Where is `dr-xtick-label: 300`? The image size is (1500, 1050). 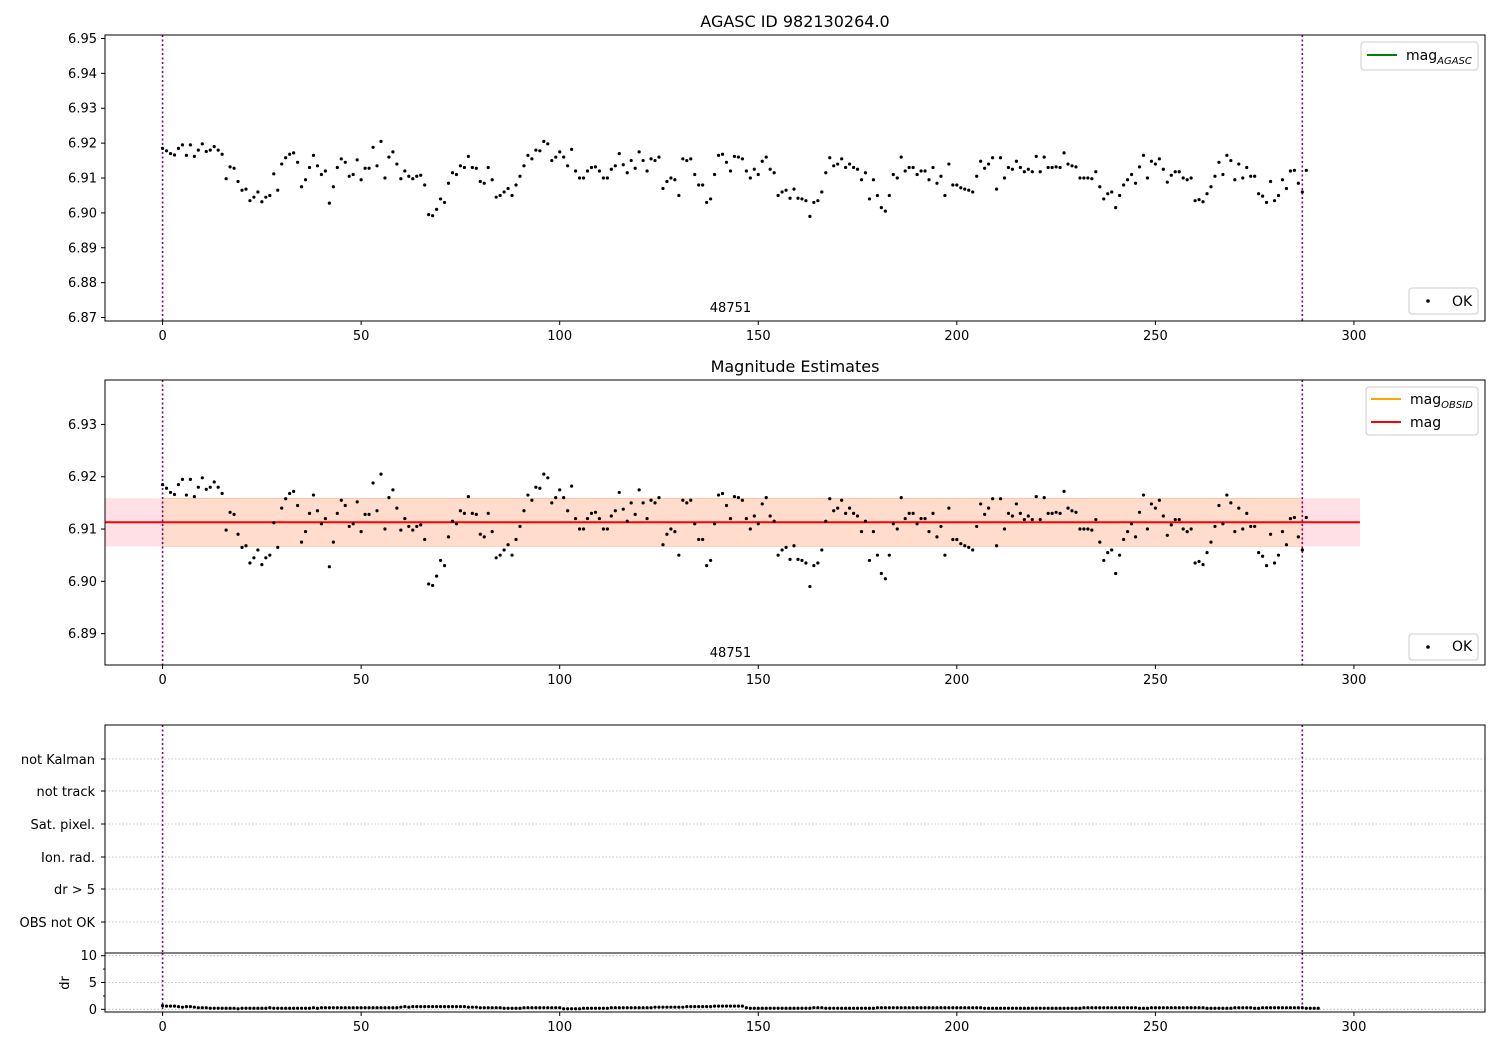
dr-xtick-label: 300 is located at coordinates (1354, 1027).